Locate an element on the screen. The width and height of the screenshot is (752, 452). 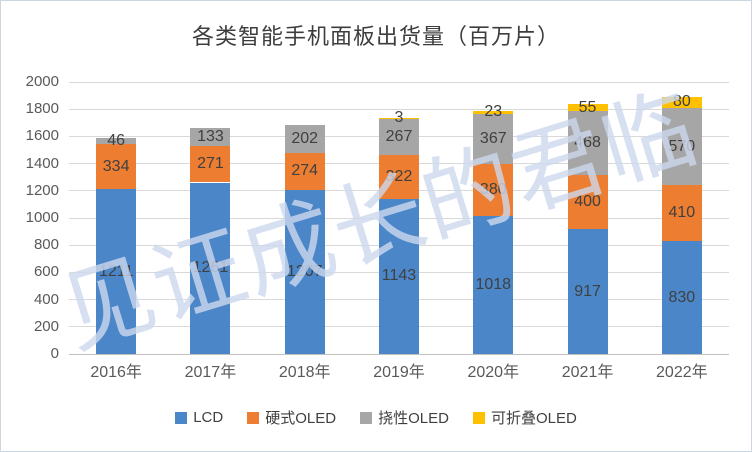
x-tick-label: 2018年 is located at coordinates (304, 372).